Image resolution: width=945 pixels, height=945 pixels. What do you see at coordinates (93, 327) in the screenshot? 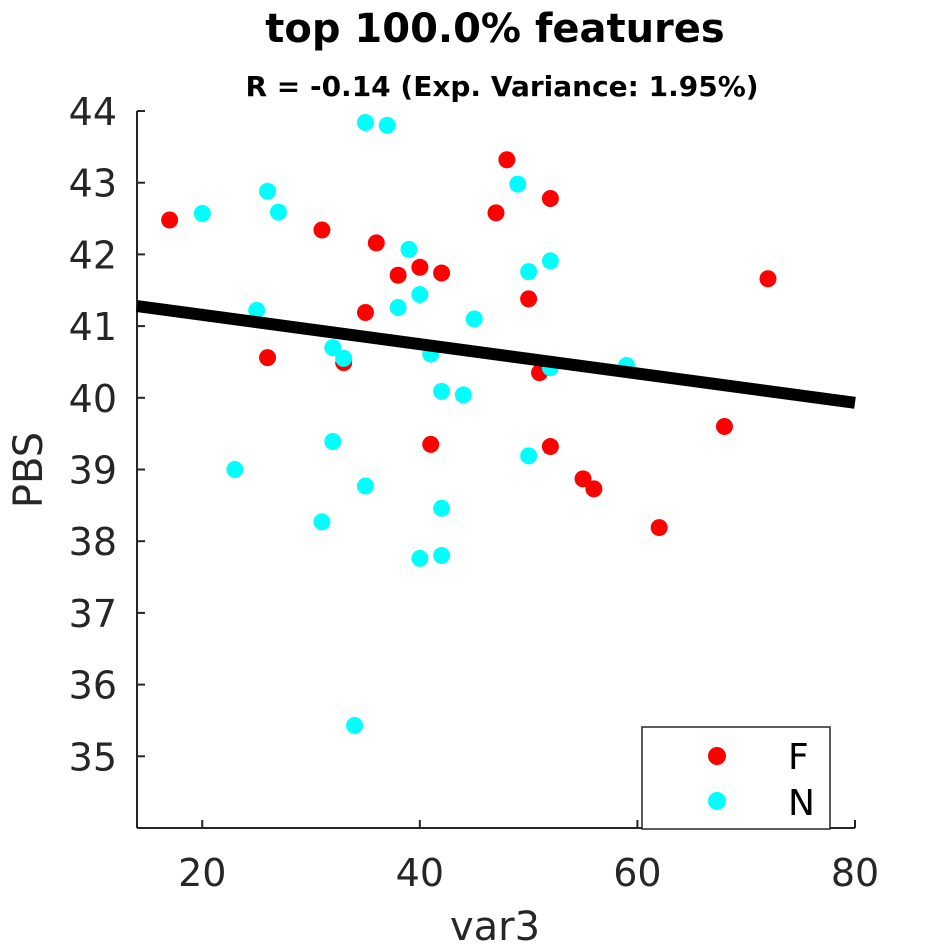
I see `y-tick-label: 41` at bounding box center [93, 327].